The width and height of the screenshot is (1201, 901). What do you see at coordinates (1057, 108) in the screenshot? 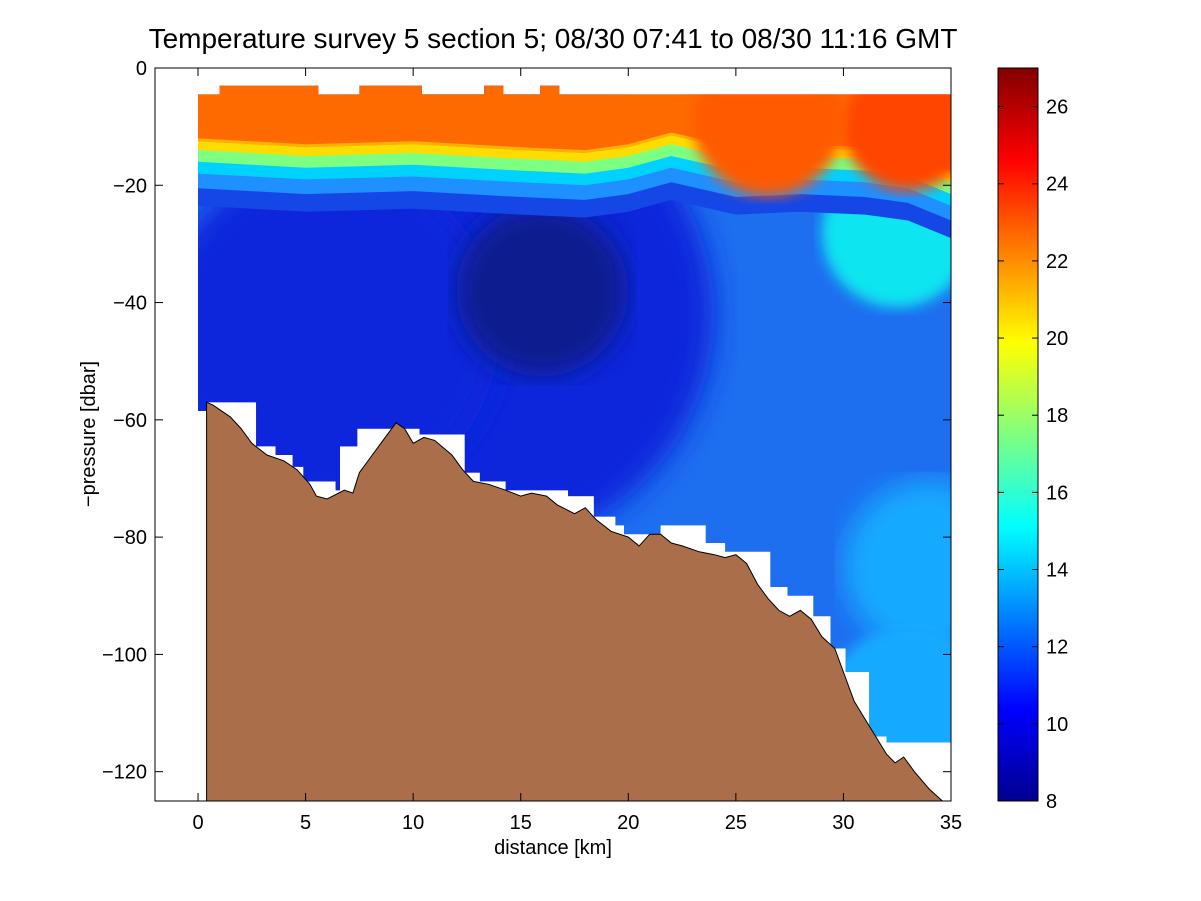
I see `colorbar-tick-label: 26` at bounding box center [1057, 108].